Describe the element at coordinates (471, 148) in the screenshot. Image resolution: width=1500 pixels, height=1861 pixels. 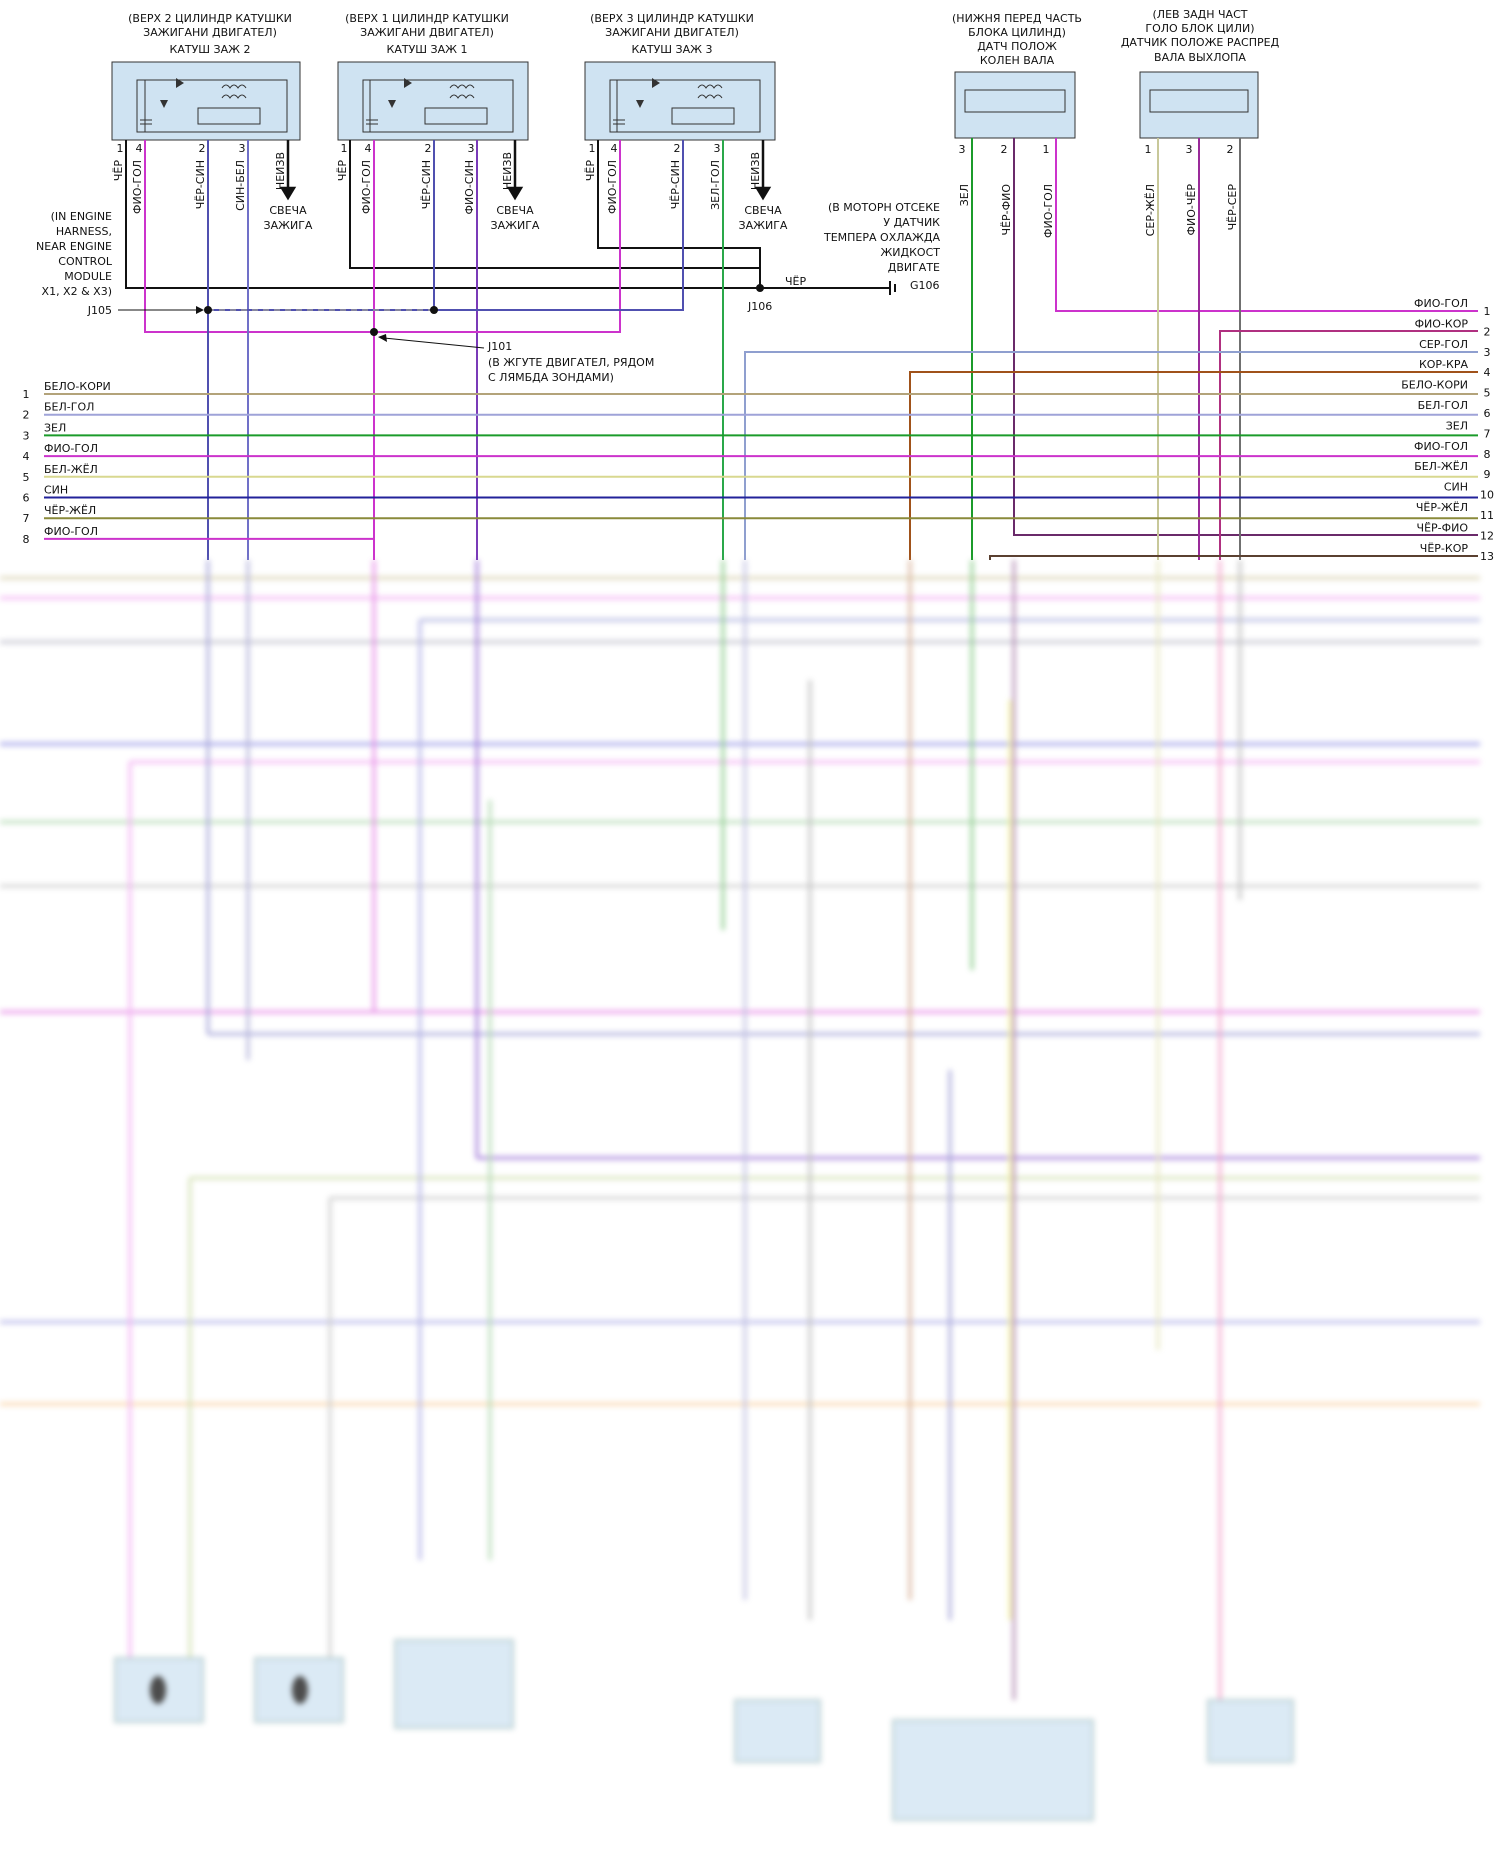
I see `coil1-pin-3: 3` at that location.